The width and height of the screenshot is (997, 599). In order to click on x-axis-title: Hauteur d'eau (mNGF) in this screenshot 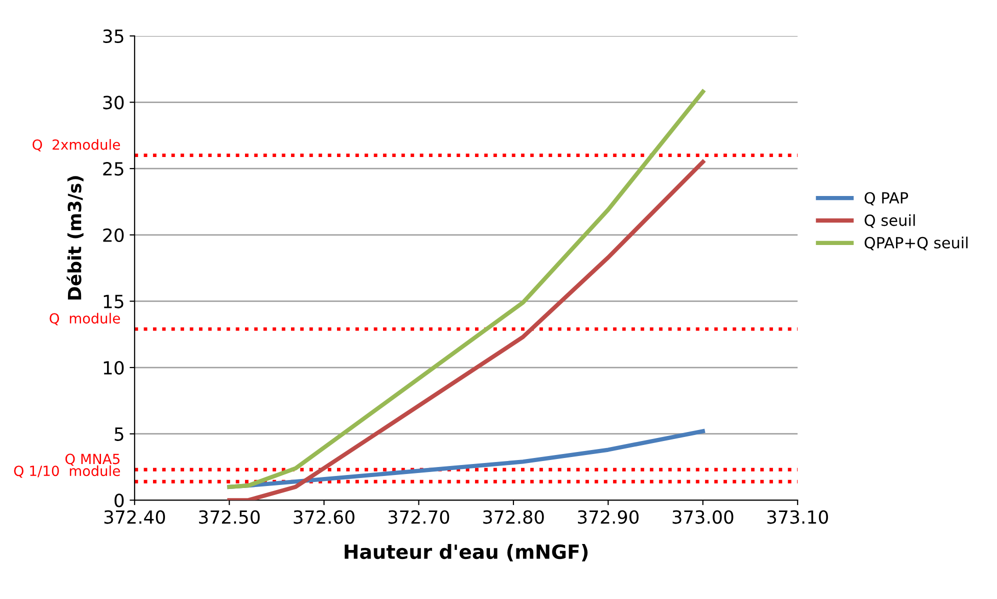, I will do `click(466, 553)`.